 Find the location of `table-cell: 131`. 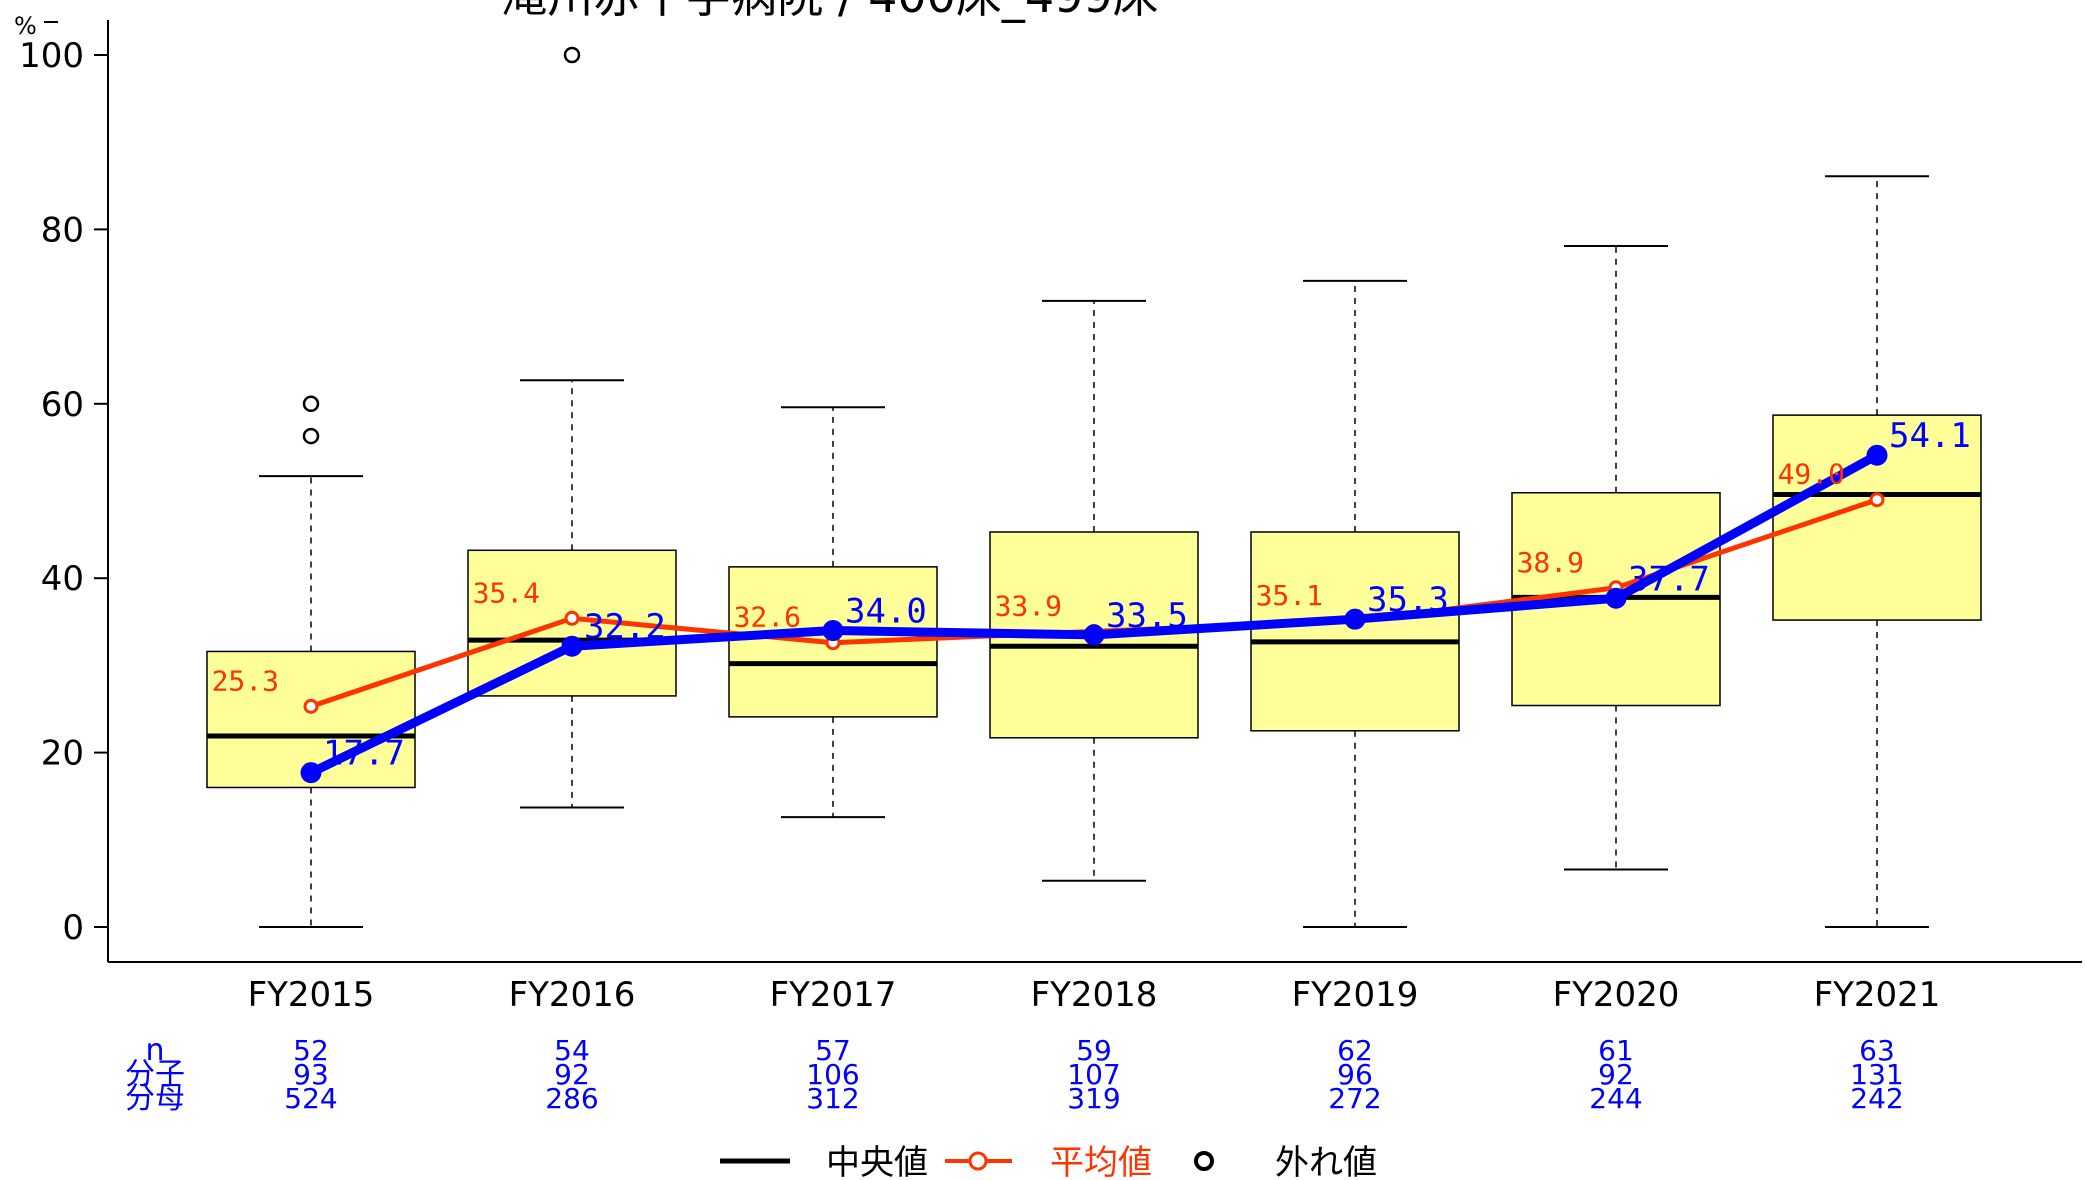

table-cell: 131 is located at coordinates (1876, 1074).